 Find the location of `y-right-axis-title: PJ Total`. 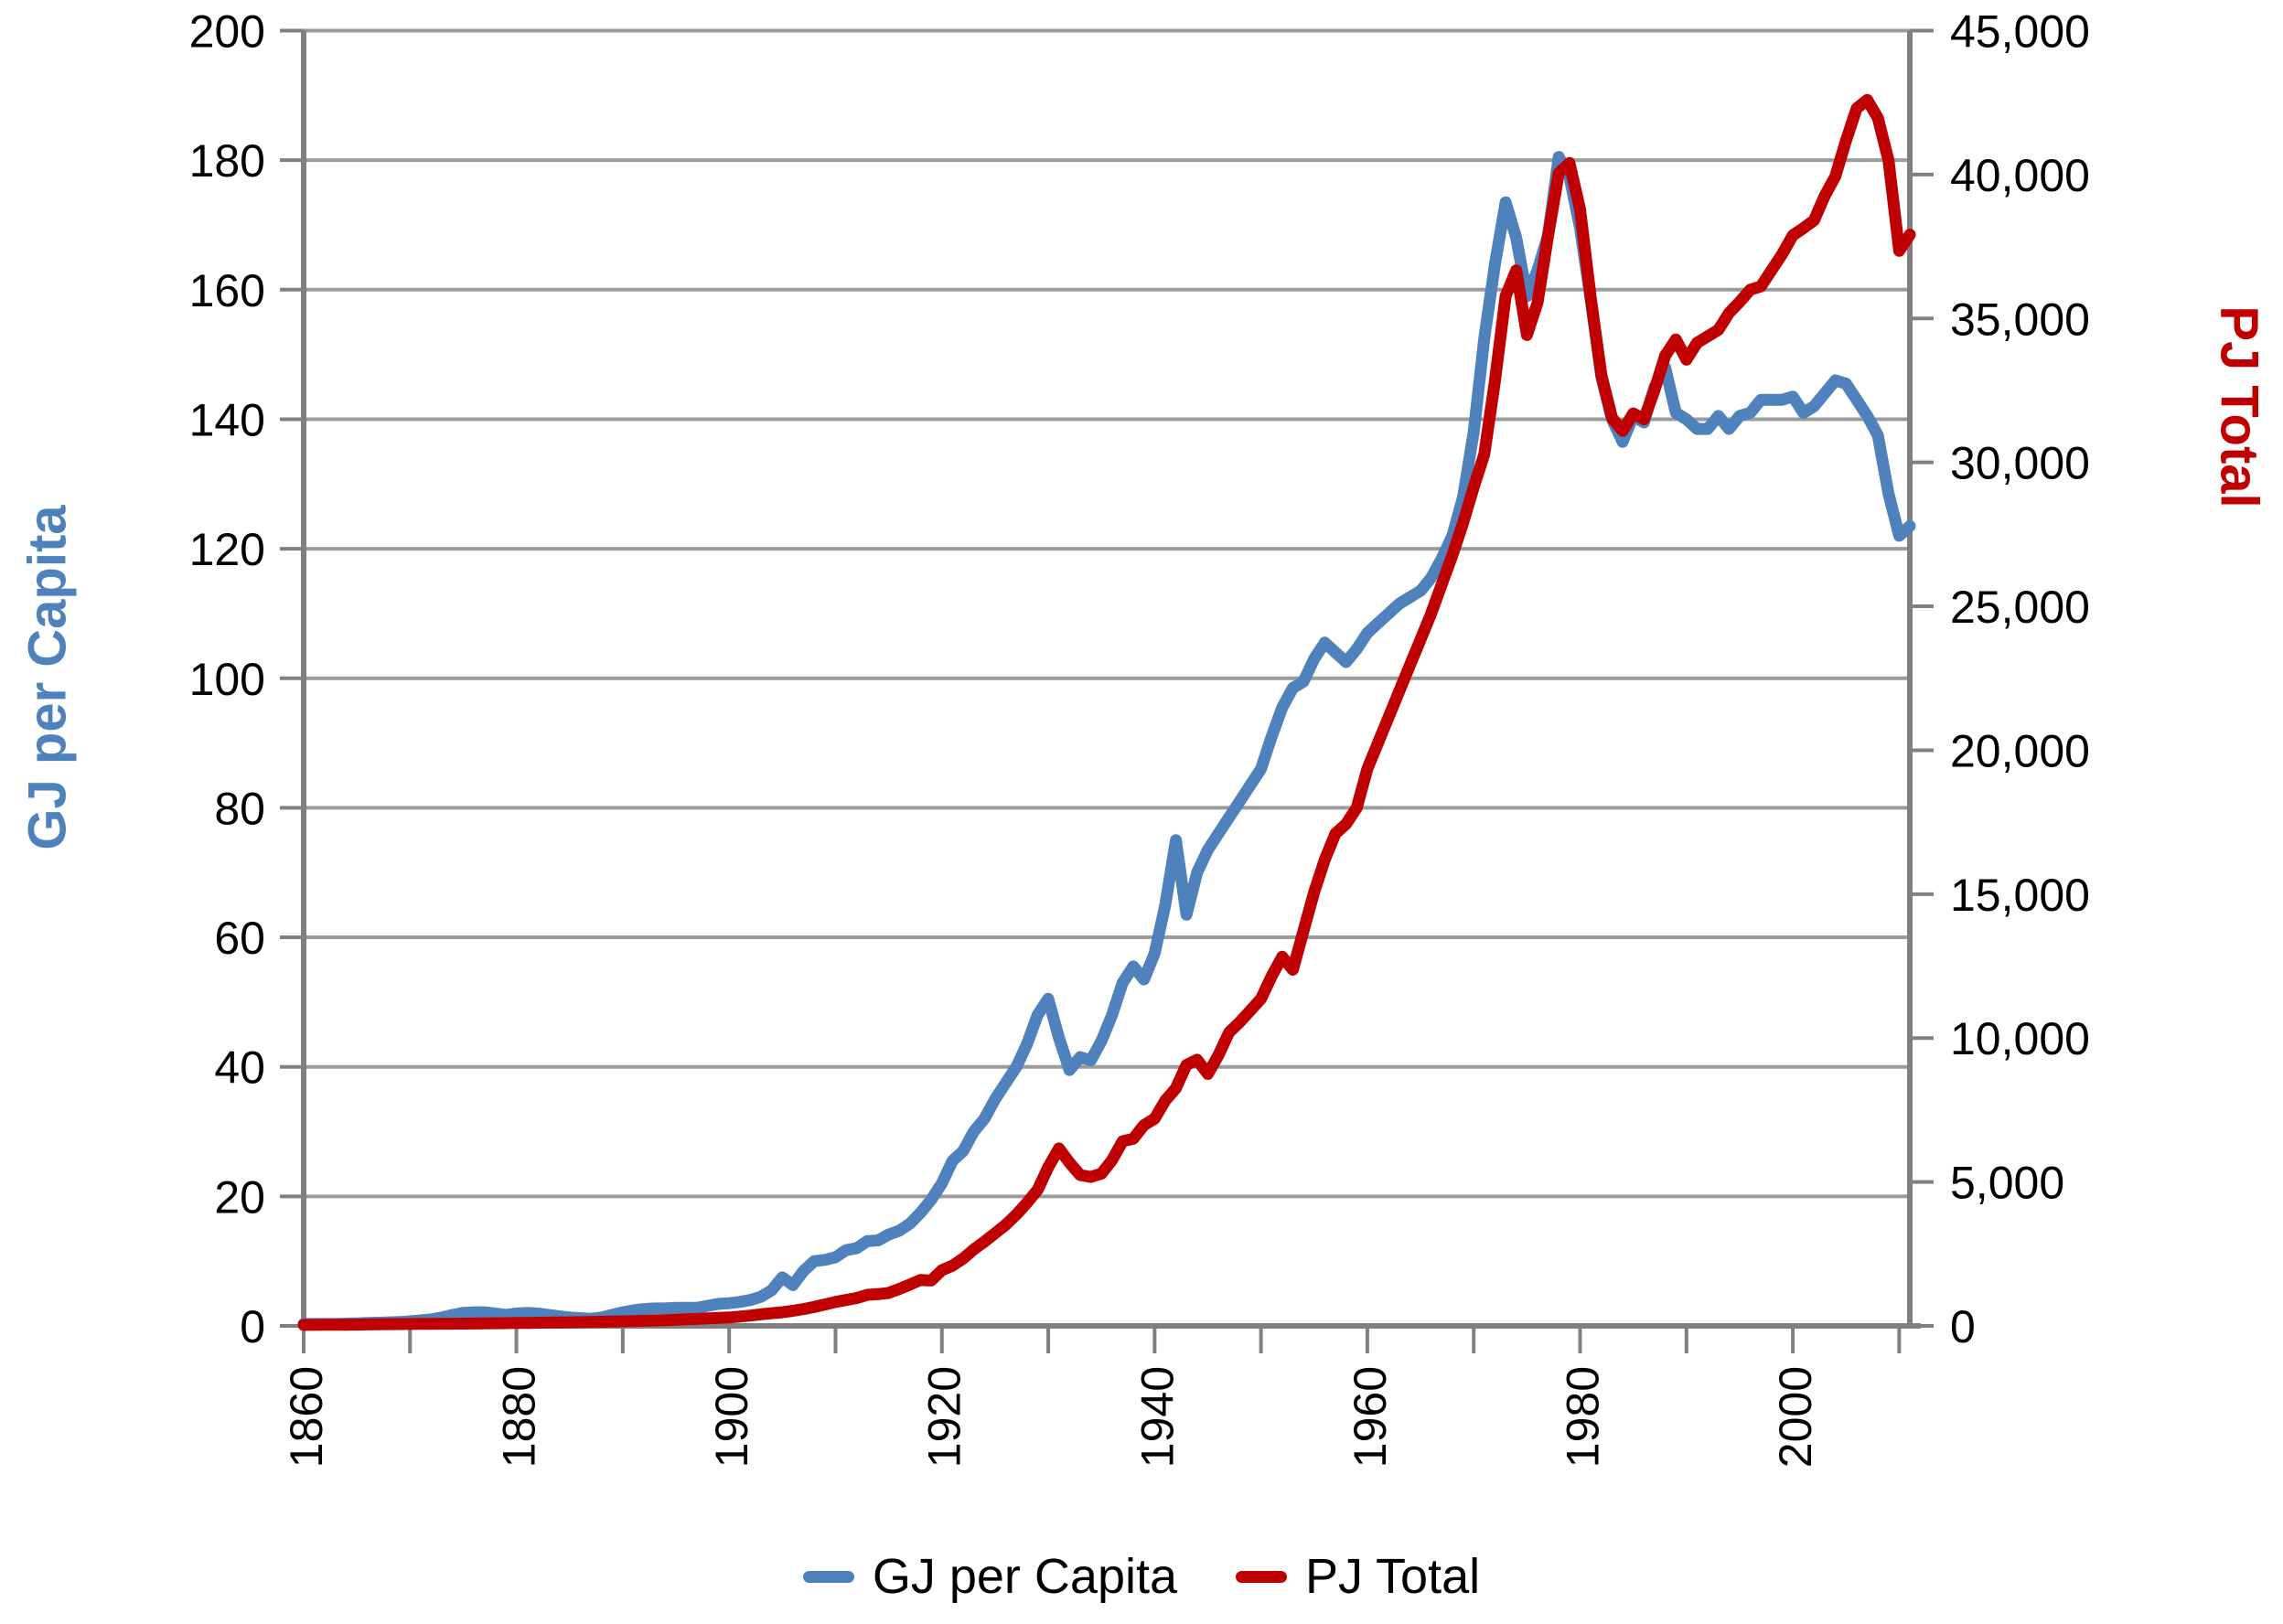

y-right-axis-title: PJ Total is located at coordinates (2239, 406).